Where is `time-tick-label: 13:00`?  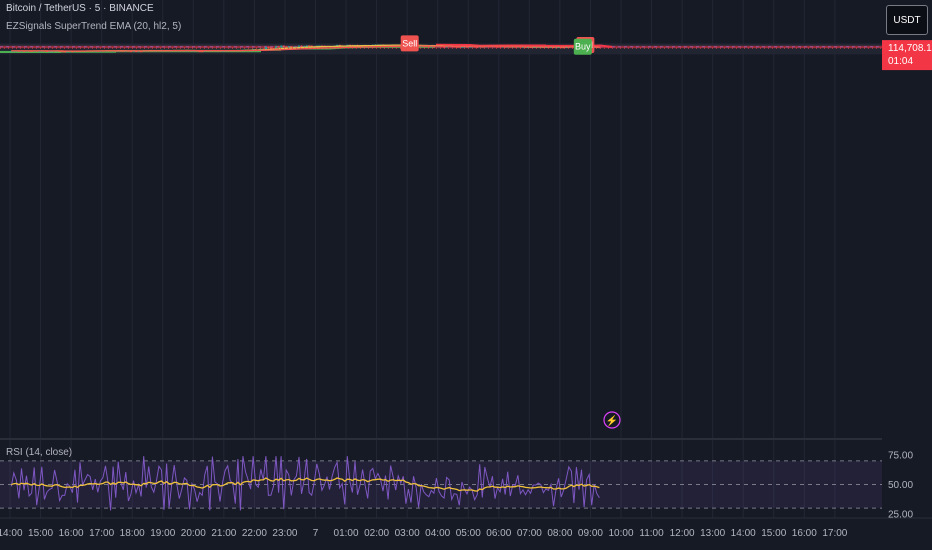 time-tick-label: 13:00 is located at coordinates (712, 533).